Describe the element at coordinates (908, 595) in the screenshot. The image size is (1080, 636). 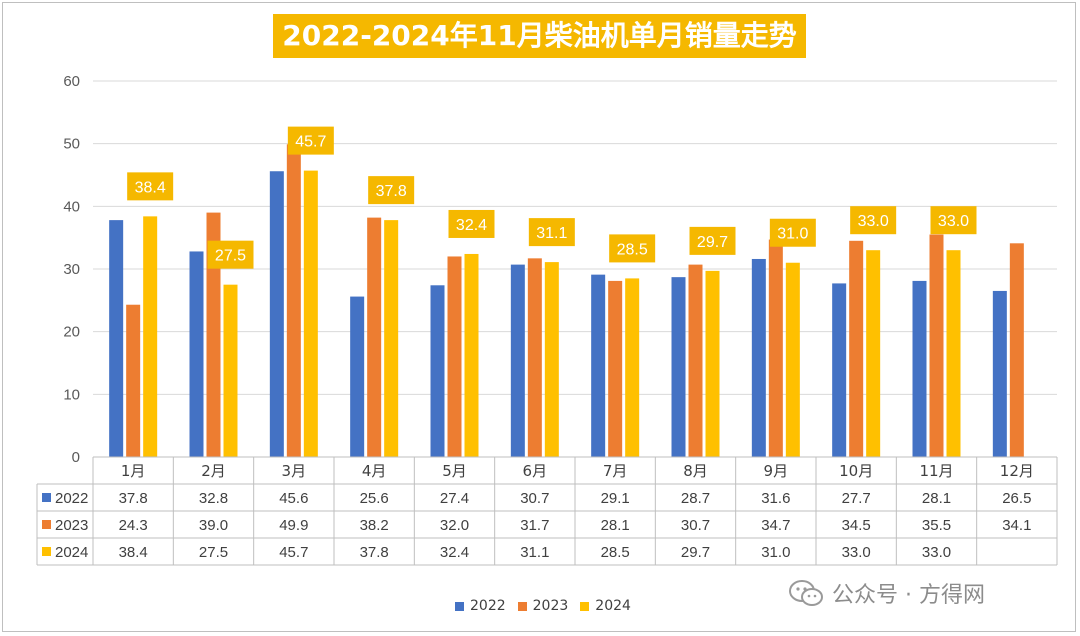
I see `watermark-text: 公众号 · 方得网` at that location.